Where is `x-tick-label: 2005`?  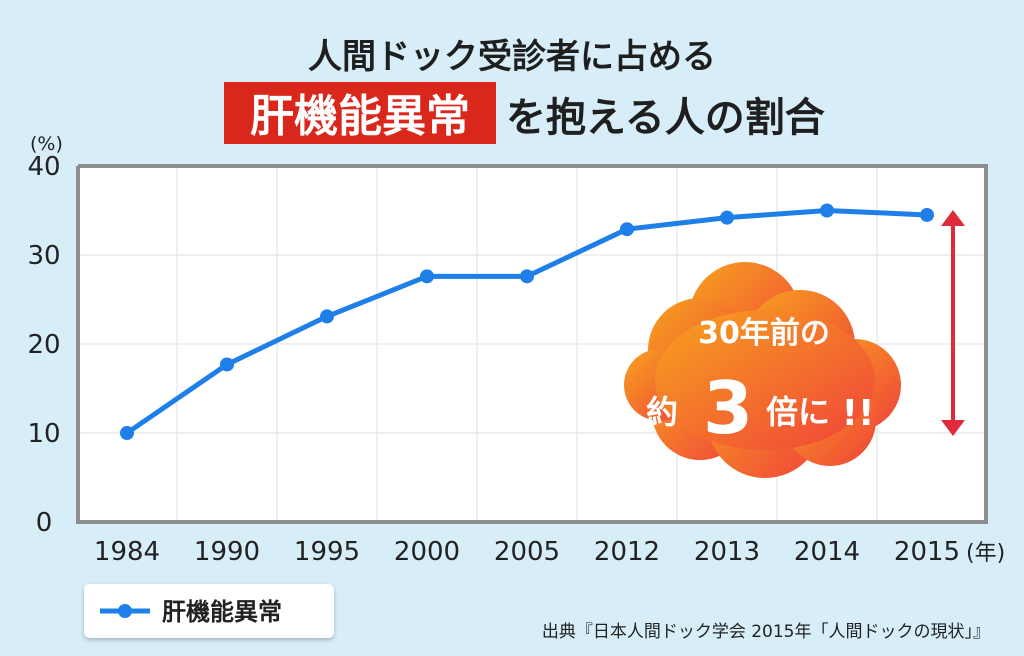
x-tick-label: 2005 is located at coordinates (527, 552).